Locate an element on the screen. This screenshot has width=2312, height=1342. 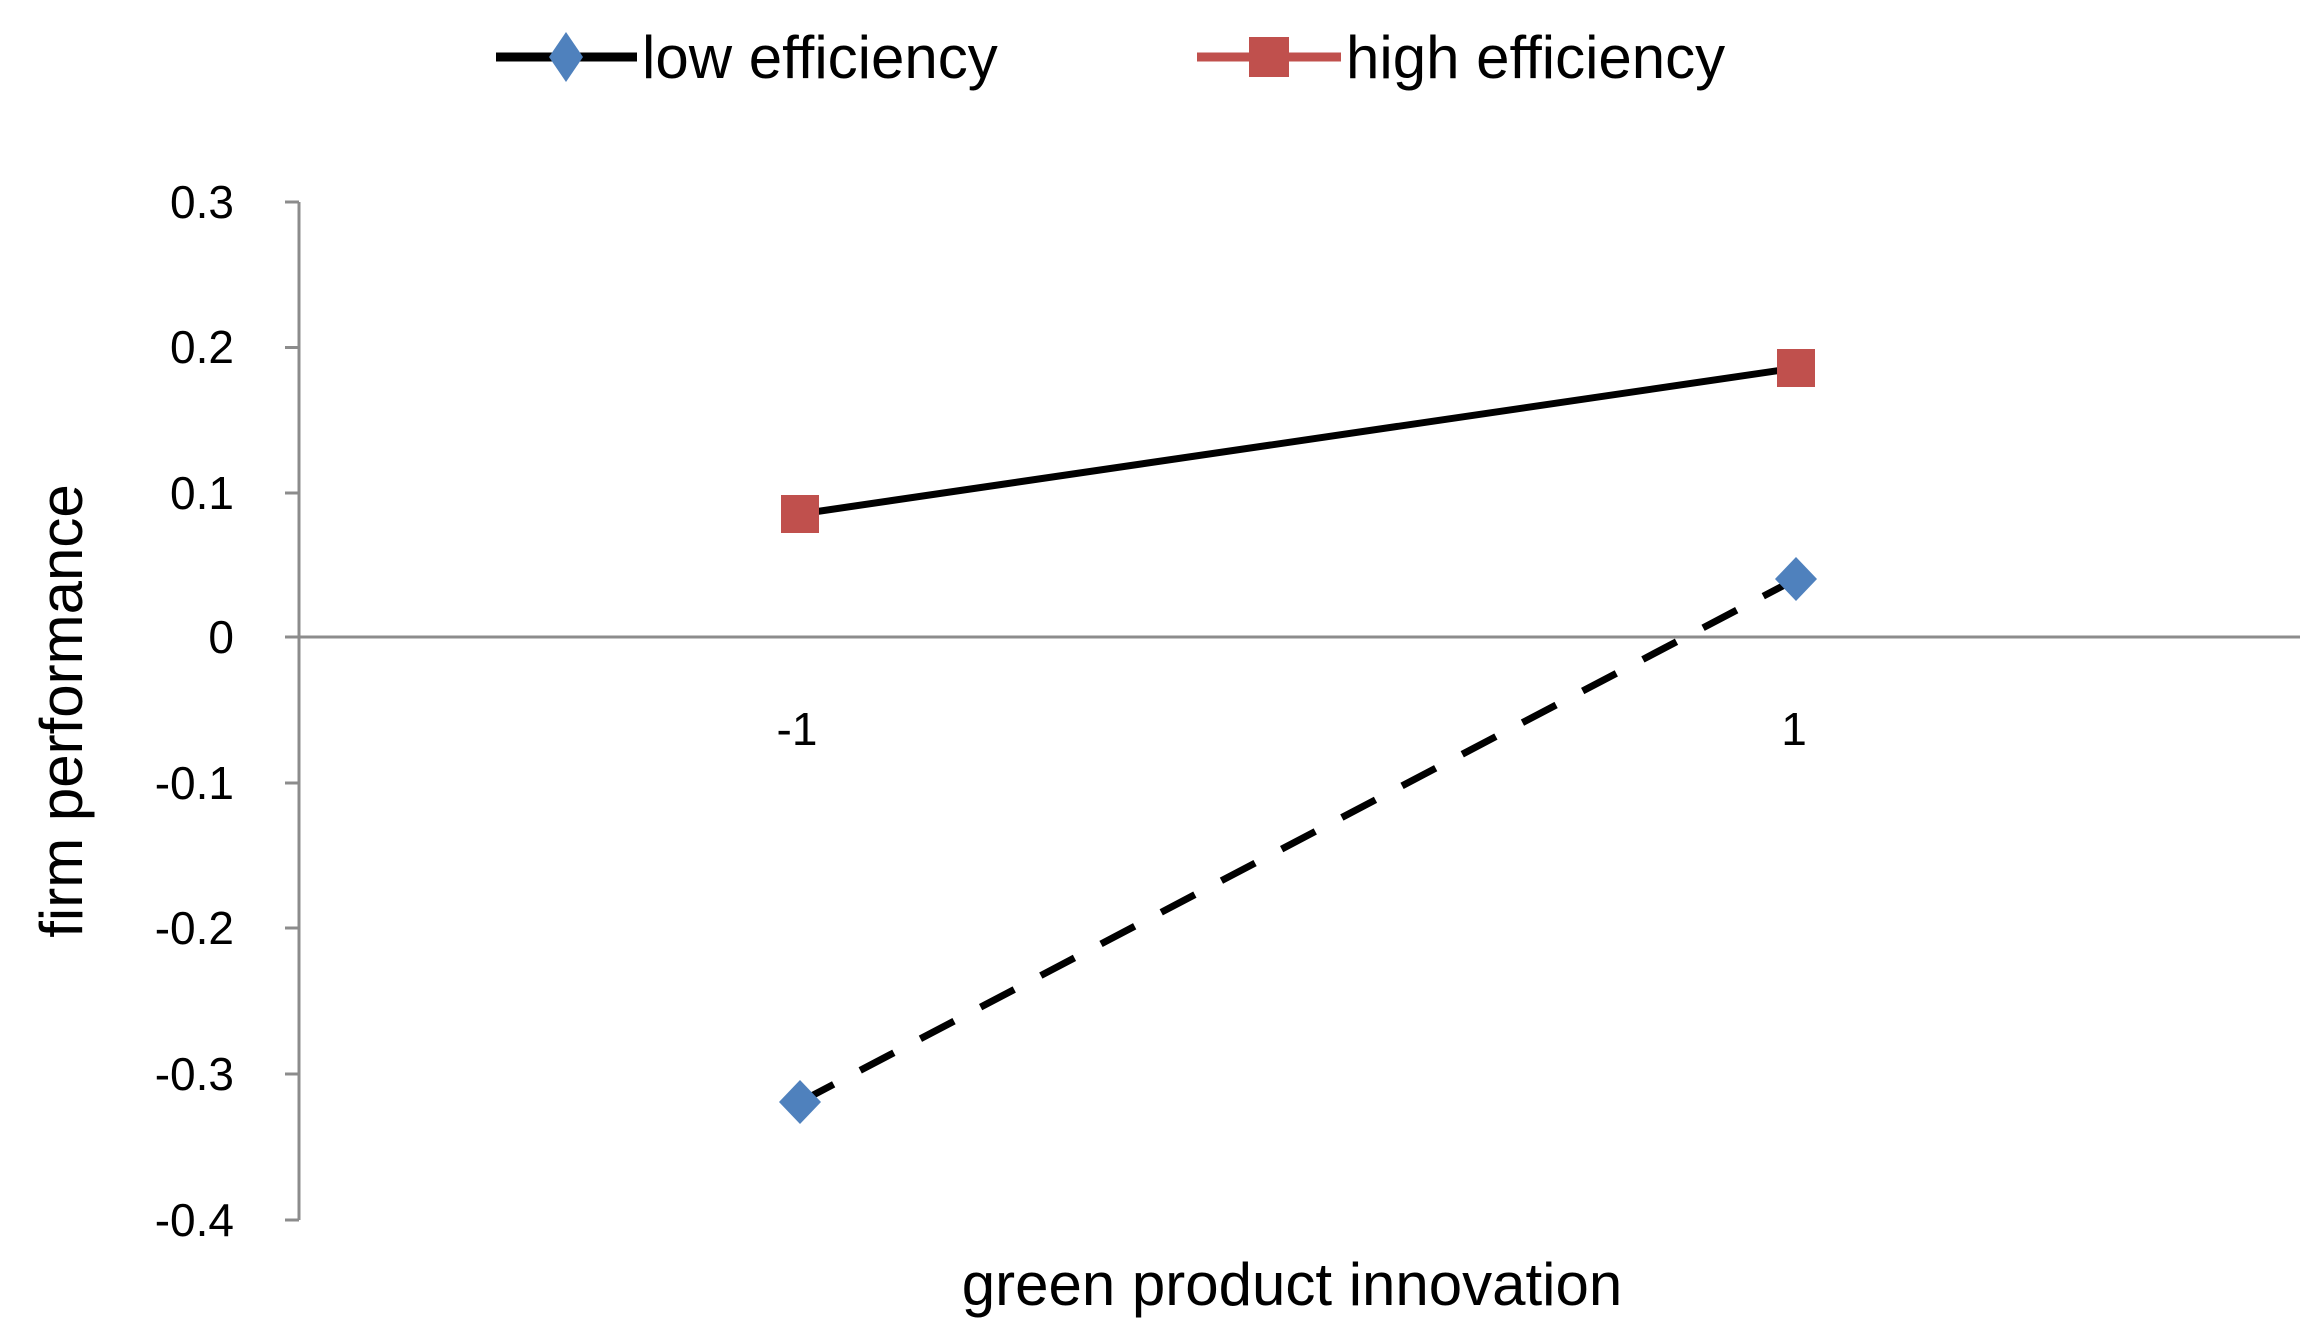
y-tick-label: 0 is located at coordinates (221, 637).